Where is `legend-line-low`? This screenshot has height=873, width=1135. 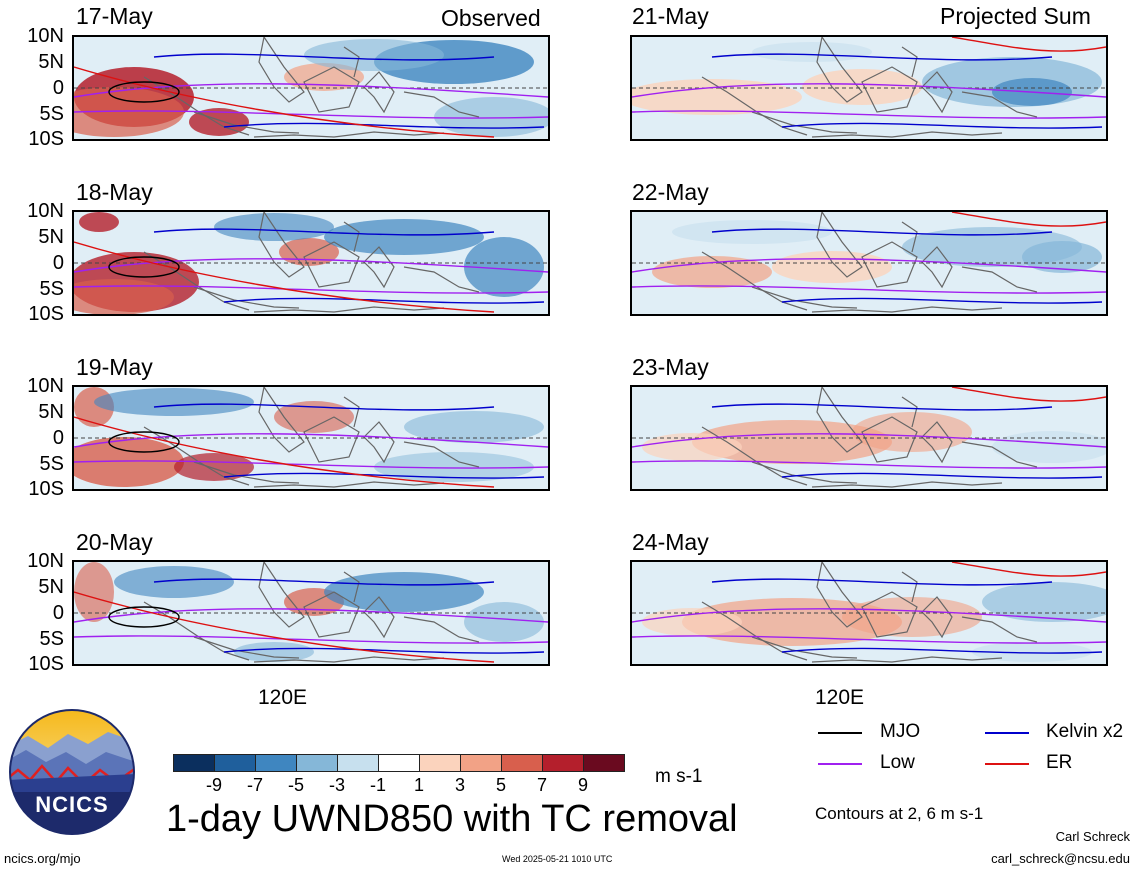
legend-line-low is located at coordinates (840, 764).